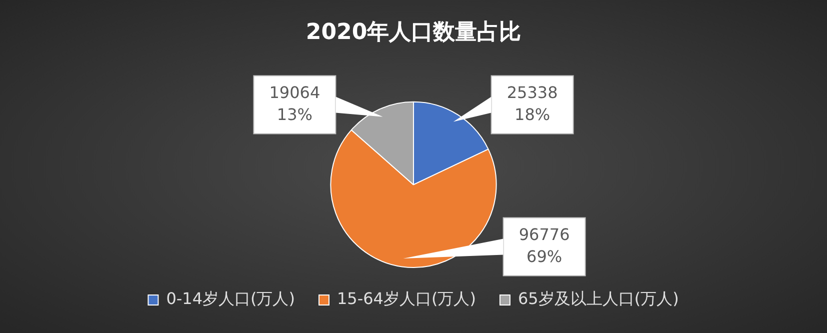  I want to click on legend-label: 15-64岁人口(万人), so click(406, 298).